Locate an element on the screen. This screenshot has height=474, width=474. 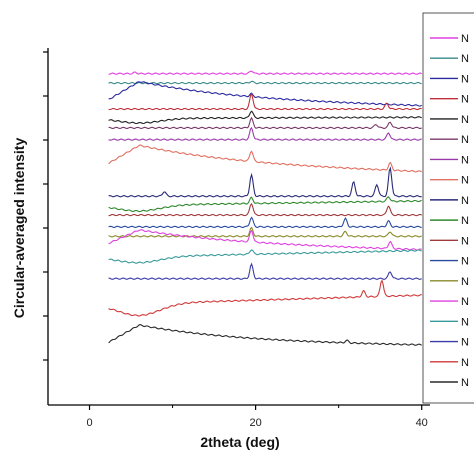
y-axis-ticks is located at coordinates (45, 206).